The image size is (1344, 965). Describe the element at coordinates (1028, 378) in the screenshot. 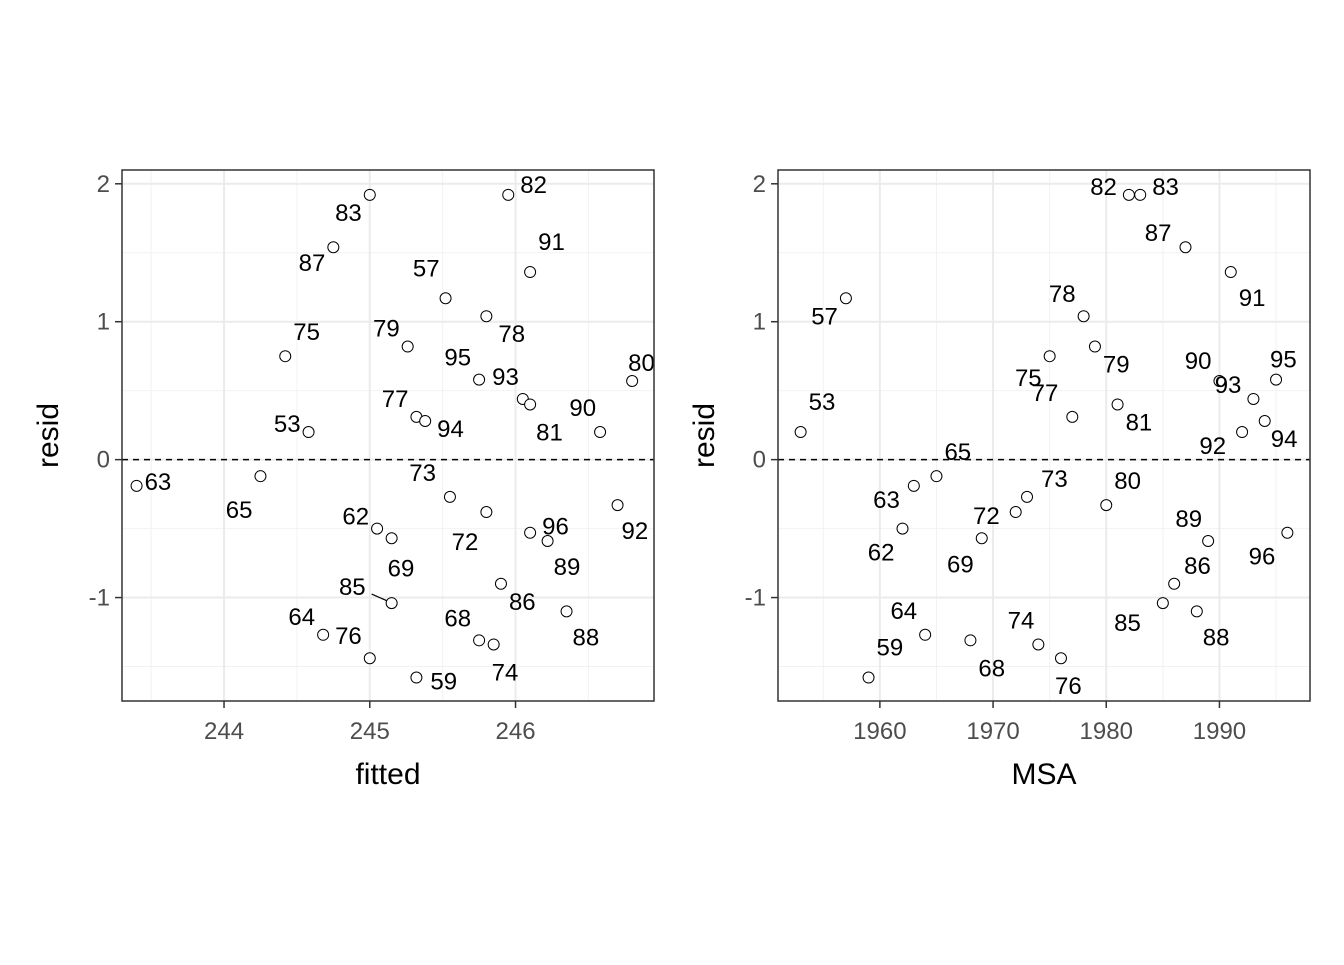

I see `point-label: 75` at that location.